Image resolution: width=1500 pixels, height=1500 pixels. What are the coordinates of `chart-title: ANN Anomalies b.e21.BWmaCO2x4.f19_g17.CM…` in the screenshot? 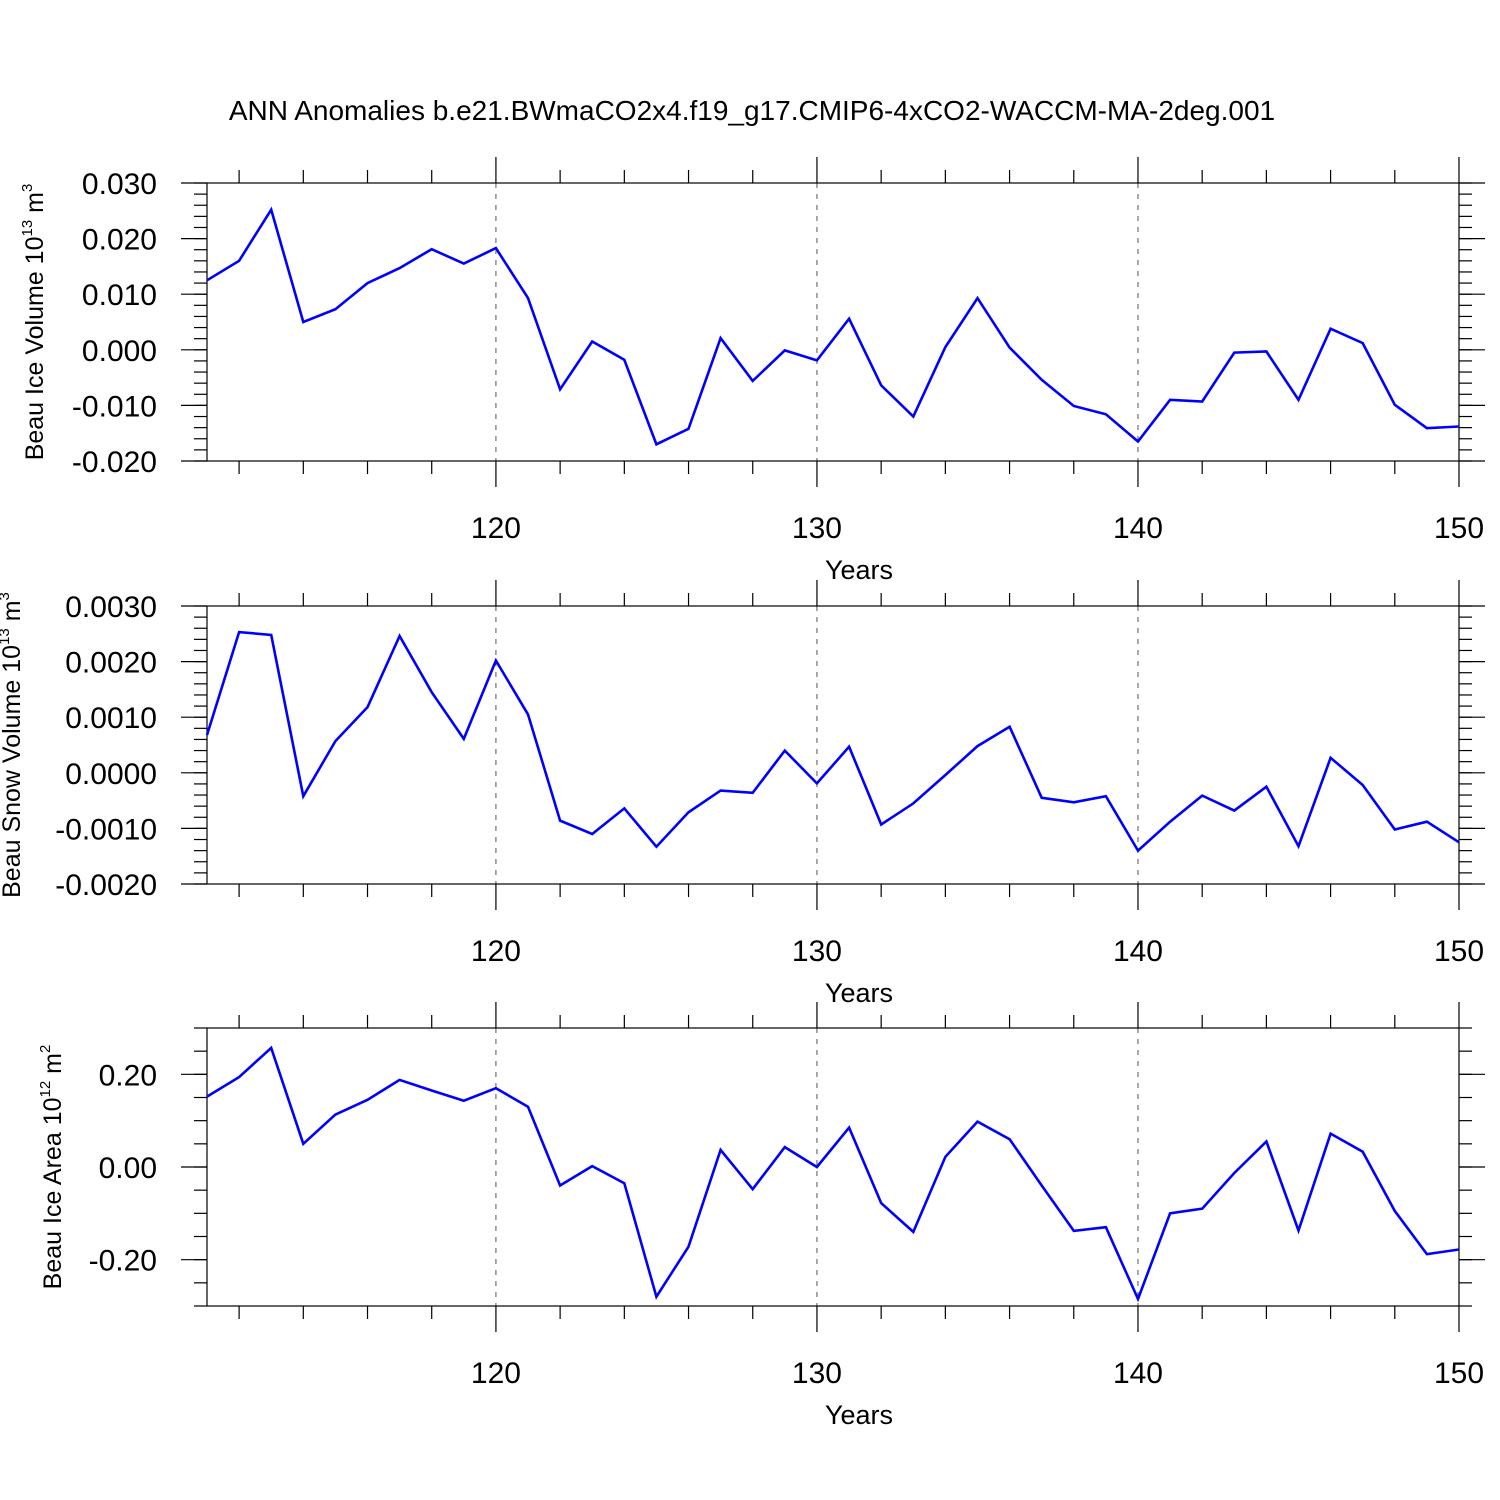 It's located at (752, 110).